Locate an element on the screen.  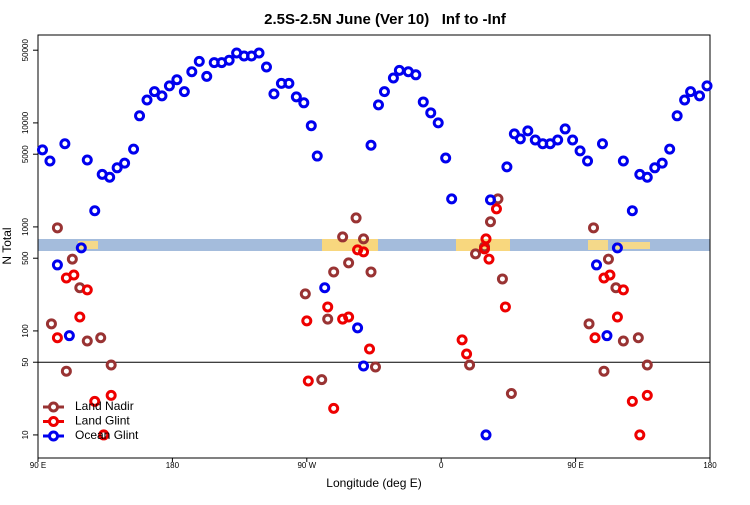
y-tick-label: 10000 is located at coordinates (25, 122).